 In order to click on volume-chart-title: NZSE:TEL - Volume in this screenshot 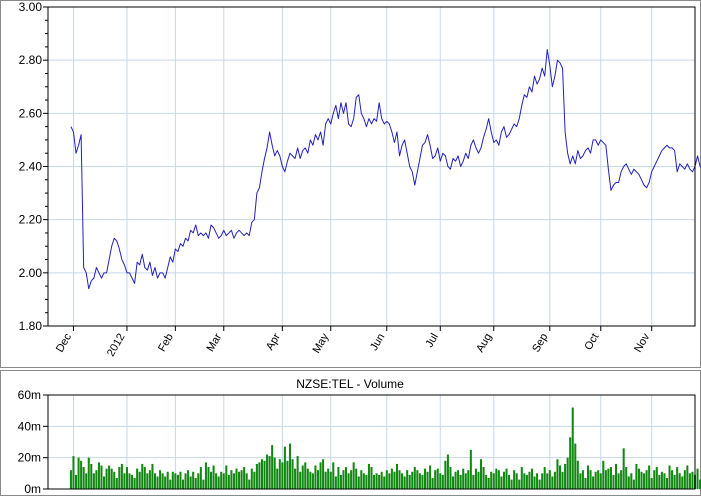, I will do `click(350, 384)`.